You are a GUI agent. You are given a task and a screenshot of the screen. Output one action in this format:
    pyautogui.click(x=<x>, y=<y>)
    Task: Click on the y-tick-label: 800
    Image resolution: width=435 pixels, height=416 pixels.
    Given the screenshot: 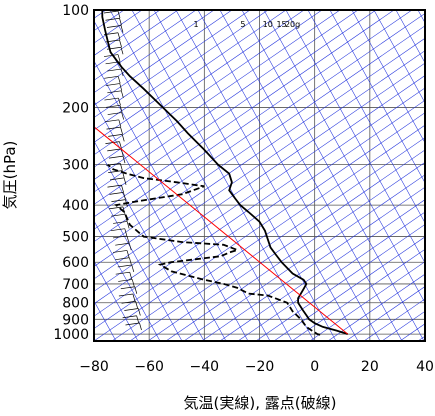 What is the action you would take?
    pyautogui.click(x=75, y=304)
    